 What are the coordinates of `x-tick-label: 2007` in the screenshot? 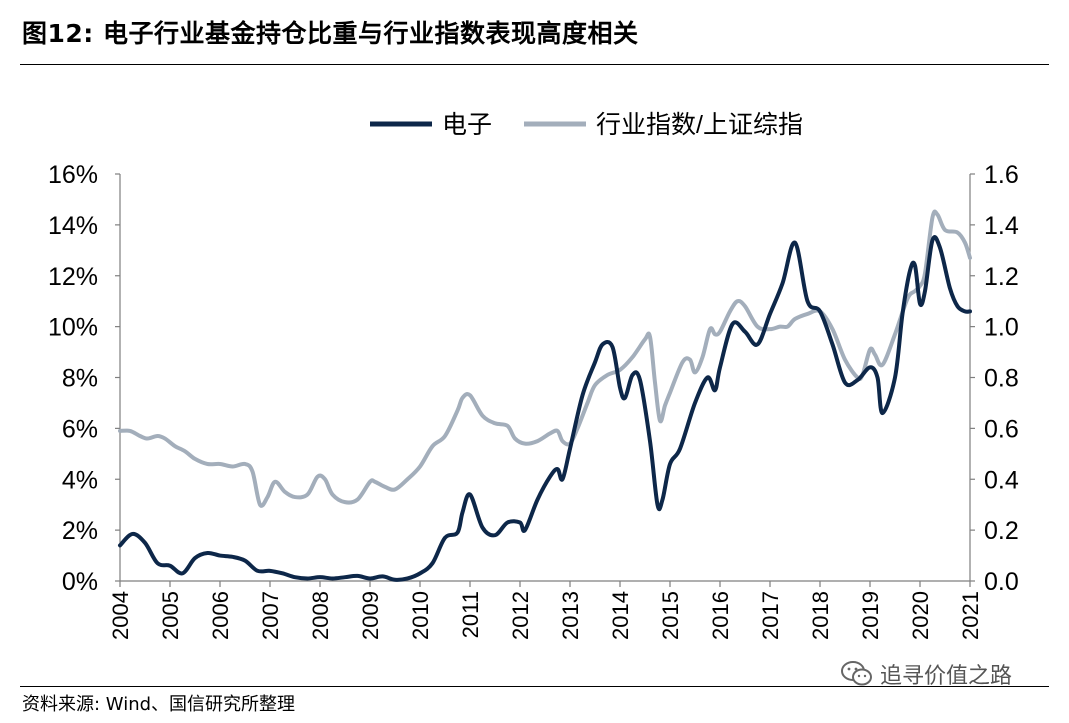 It's located at (270, 615).